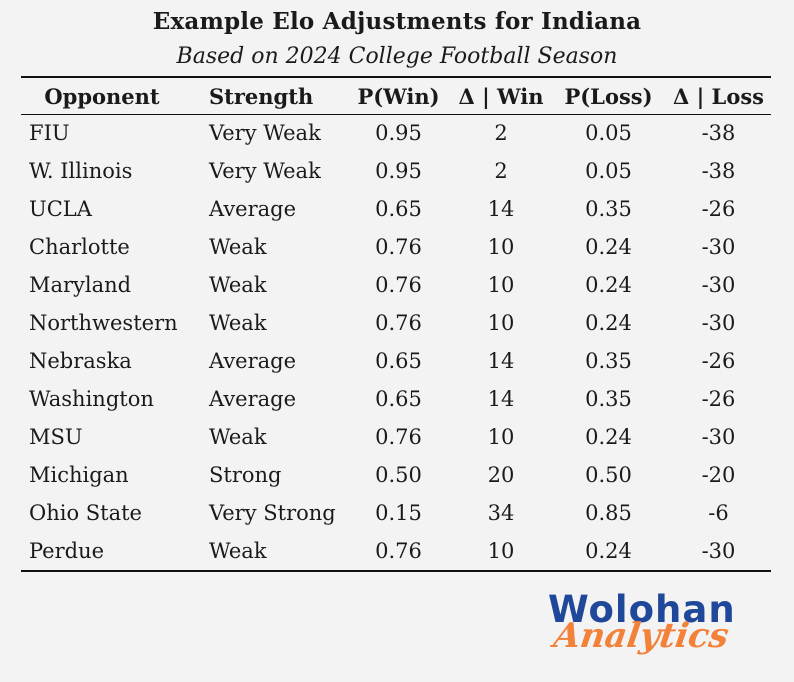 The image size is (794, 682). Describe the element at coordinates (79, 247) in the screenshot. I see `opponent-cell: Charlotte` at that location.